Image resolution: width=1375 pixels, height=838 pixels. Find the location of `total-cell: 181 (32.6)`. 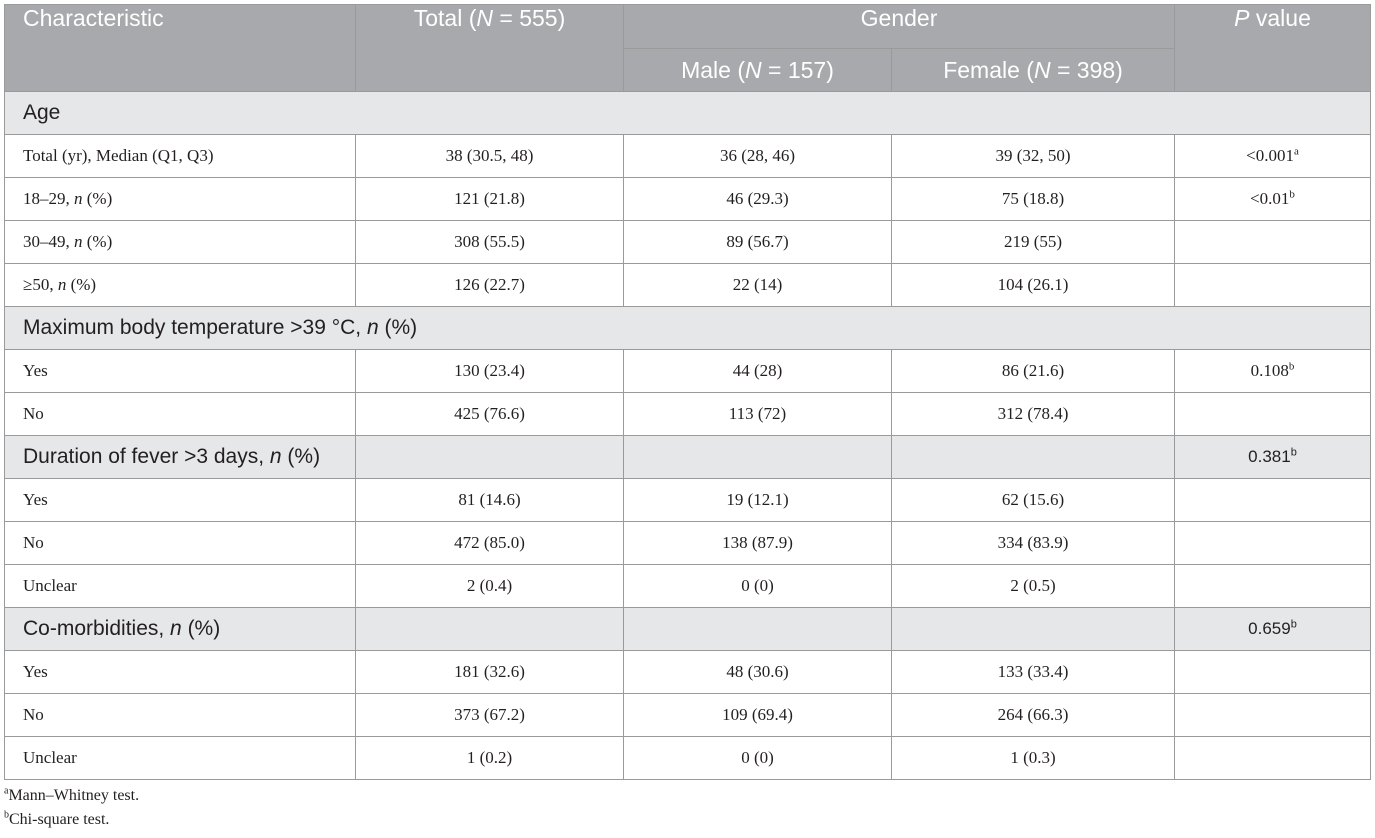

total-cell: 181 (32.6) is located at coordinates (489, 672).